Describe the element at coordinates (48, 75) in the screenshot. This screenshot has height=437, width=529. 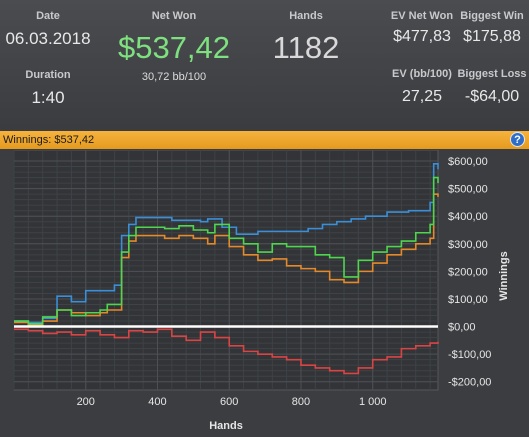
I see `duration-label: Duration` at that location.